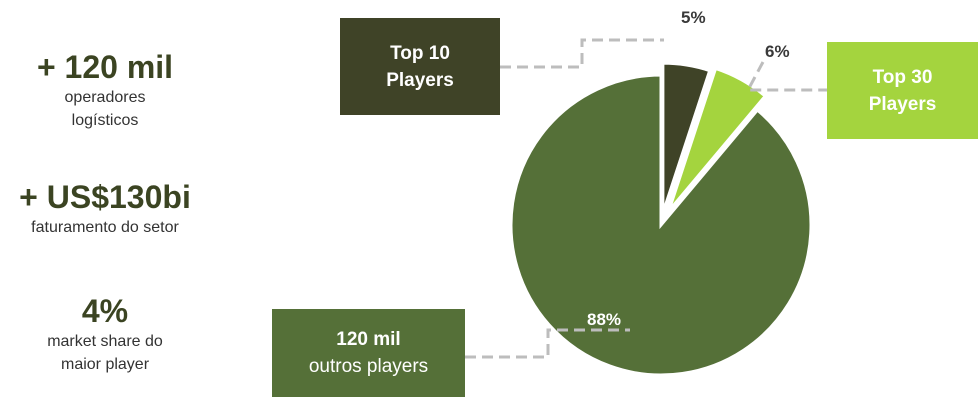 This screenshot has width=978, height=399. I want to click on stat-operators: + 120 mil operadores logísticos, so click(105, 90).